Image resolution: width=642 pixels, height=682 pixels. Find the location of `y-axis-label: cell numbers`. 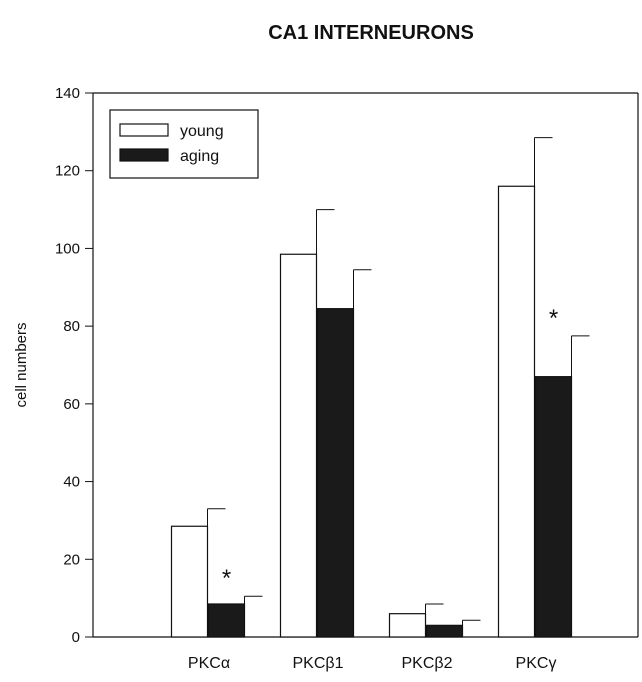

y-axis-label: cell numbers is located at coordinates (21, 364).